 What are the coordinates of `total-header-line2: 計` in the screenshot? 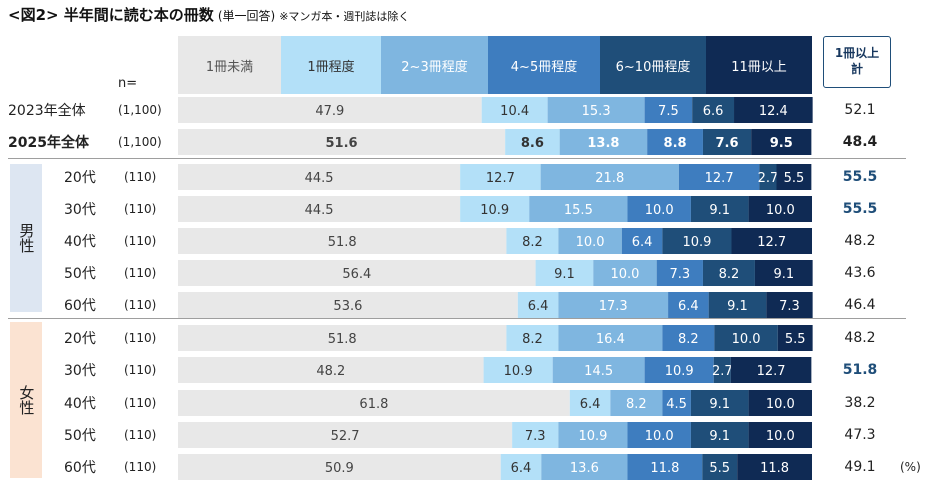 It's located at (856, 69).